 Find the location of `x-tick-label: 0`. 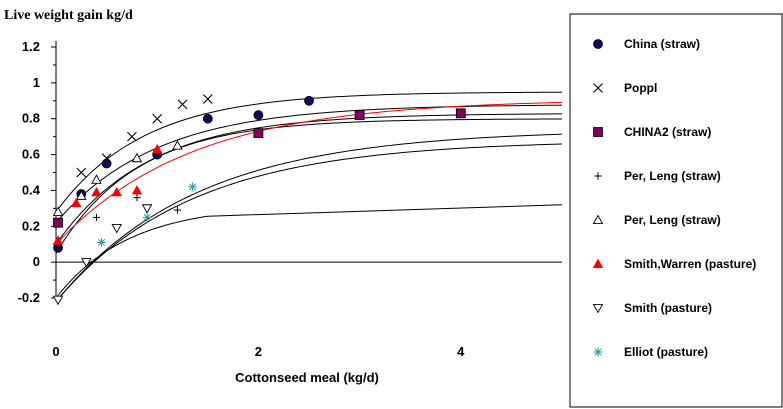

x-tick-label: 0 is located at coordinates (55, 351).